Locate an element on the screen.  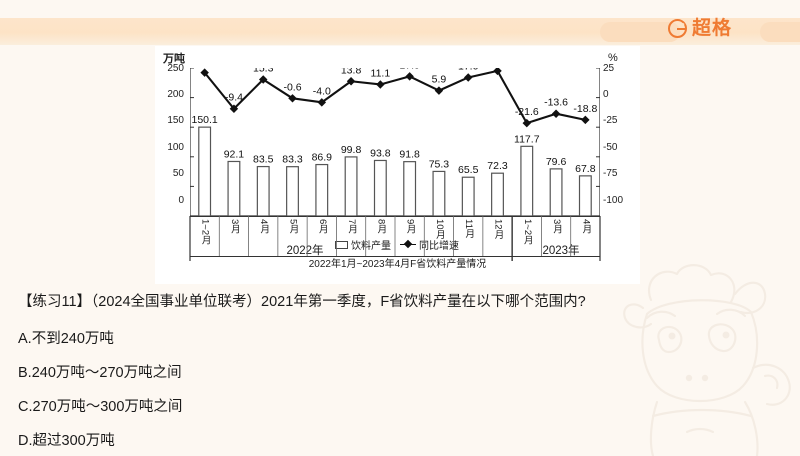
right-axis-tick: 25 is located at coordinates (609, 68).